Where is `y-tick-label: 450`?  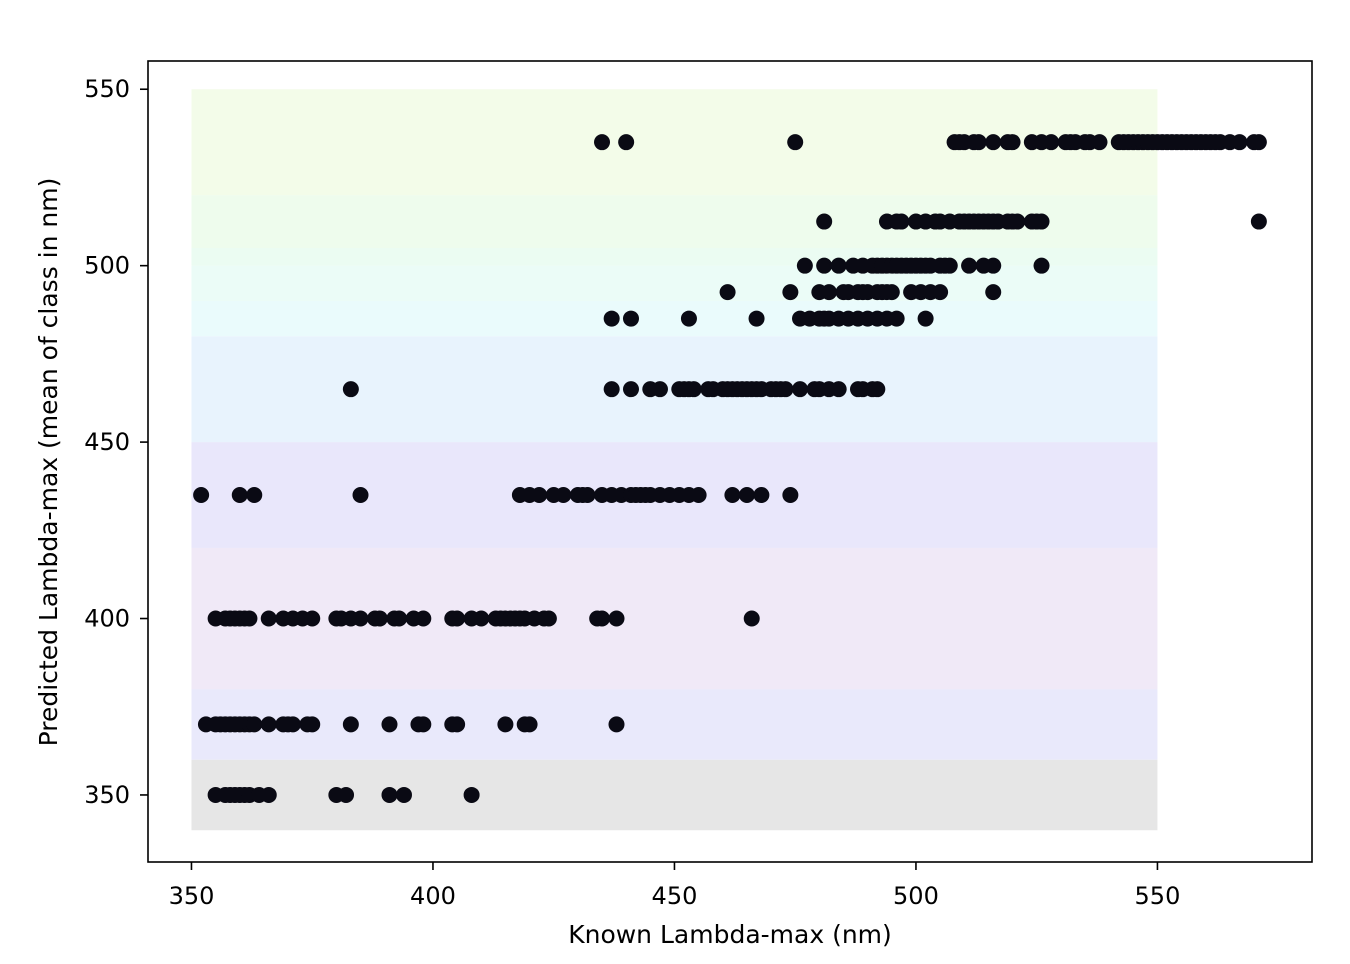 y-tick-label: 450 is located at coordinates (107, 442).